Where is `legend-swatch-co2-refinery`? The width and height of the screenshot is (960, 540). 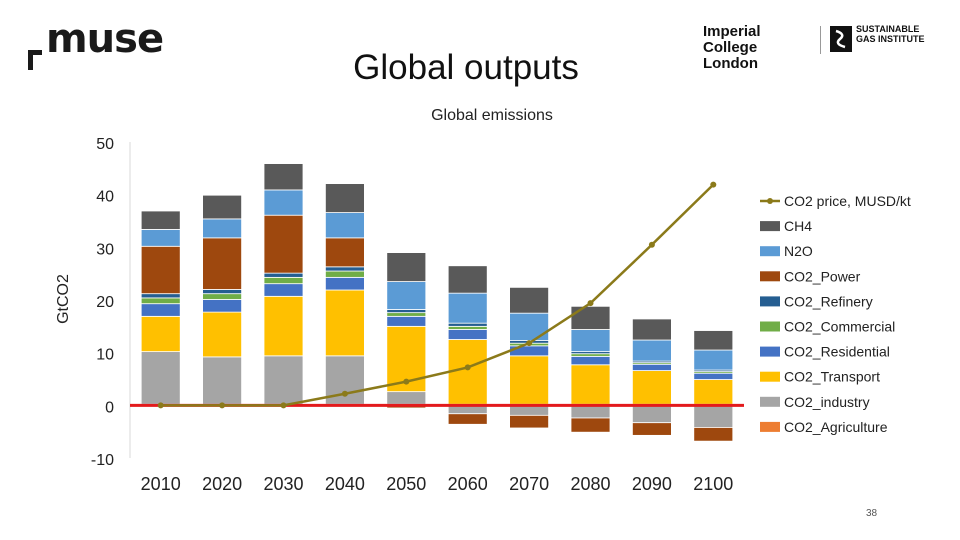 legend-swatch-co2-refinery is located at coordinates (770, 301).